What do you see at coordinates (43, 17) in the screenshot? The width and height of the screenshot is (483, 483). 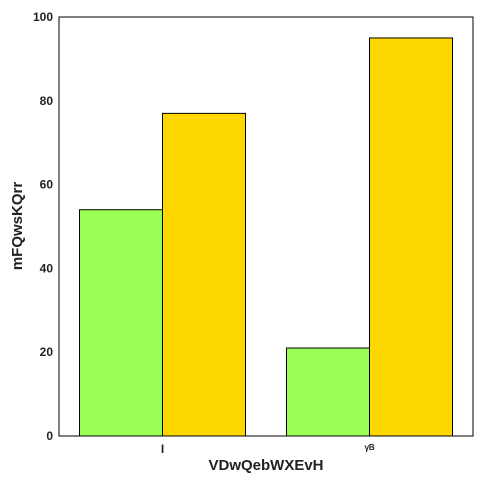 I see `y-tick-label: 100` at bounding box center [43, 17].